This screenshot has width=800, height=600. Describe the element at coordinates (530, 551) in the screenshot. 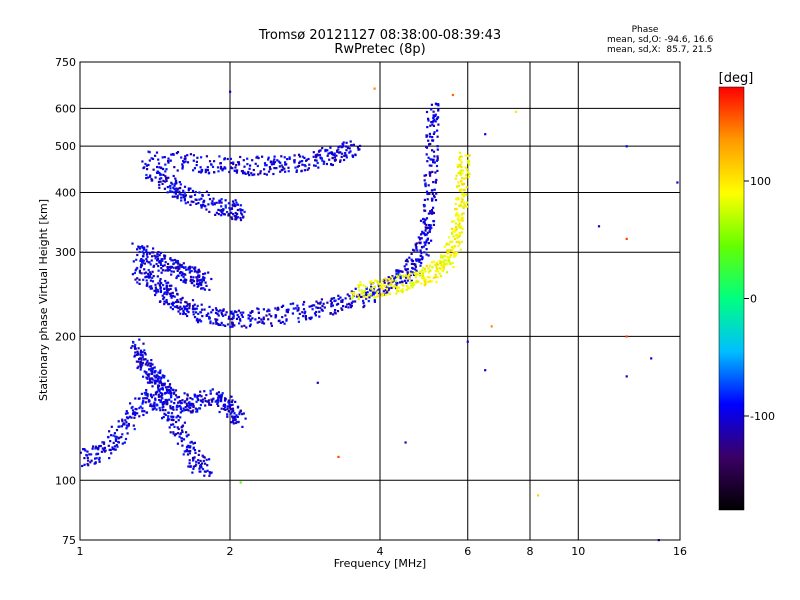

I see `x-tick-label: 8` at that location.